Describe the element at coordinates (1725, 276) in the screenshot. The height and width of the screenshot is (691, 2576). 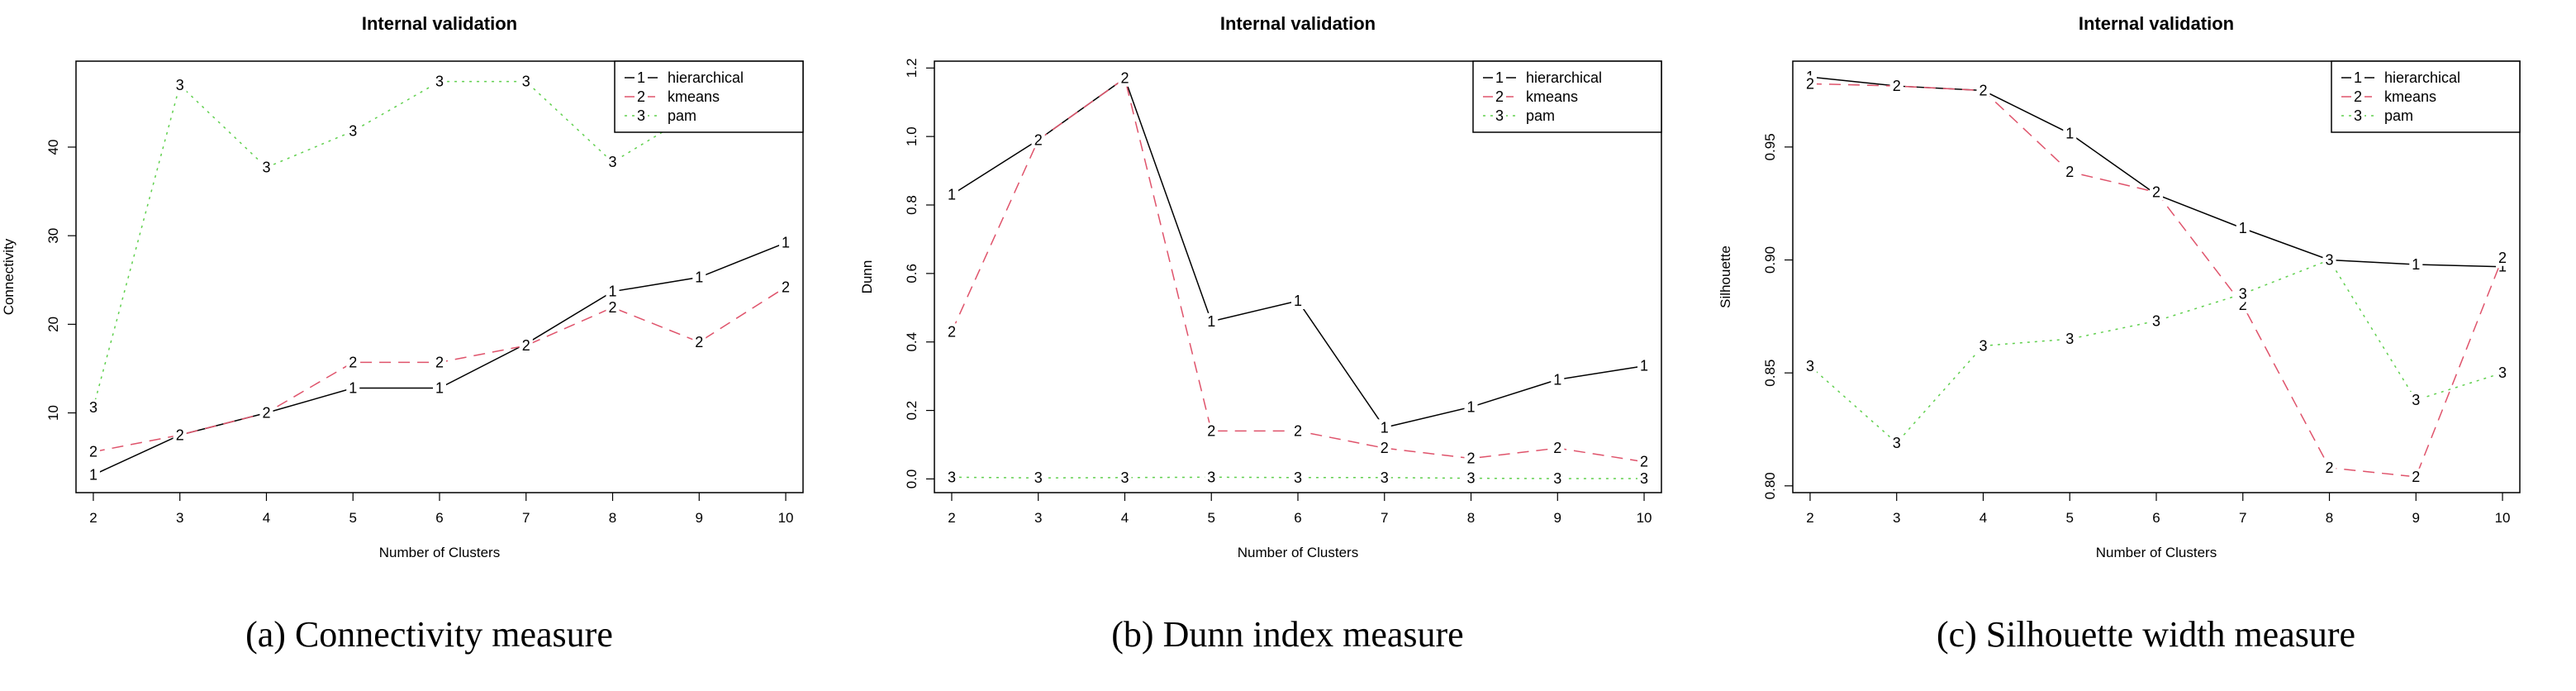
I see `y-axis-title: Silhouette` at that location.